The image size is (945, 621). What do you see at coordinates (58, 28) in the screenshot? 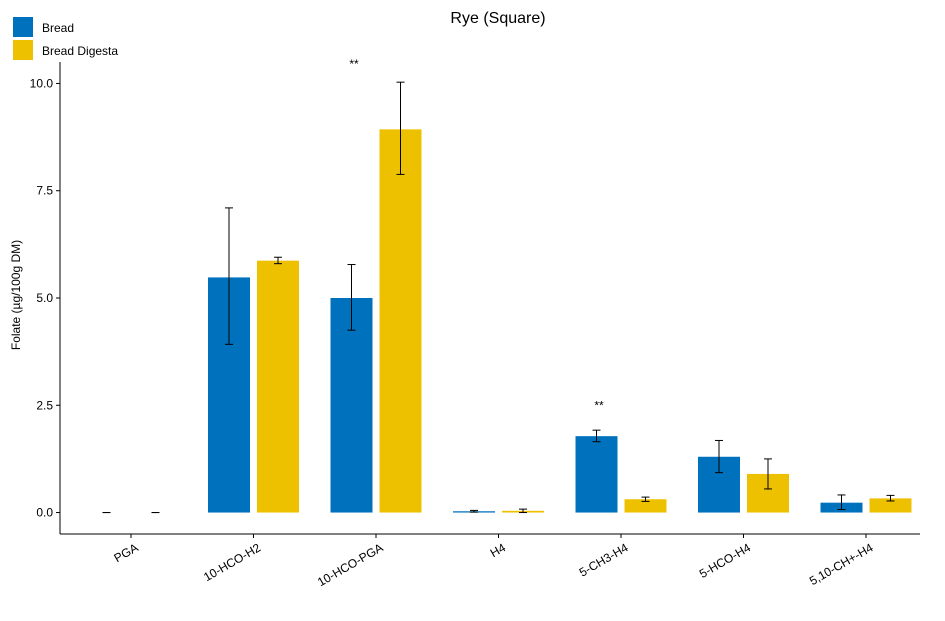
I see `legend-label-bread: Bread` at bounding box center [58, 28].